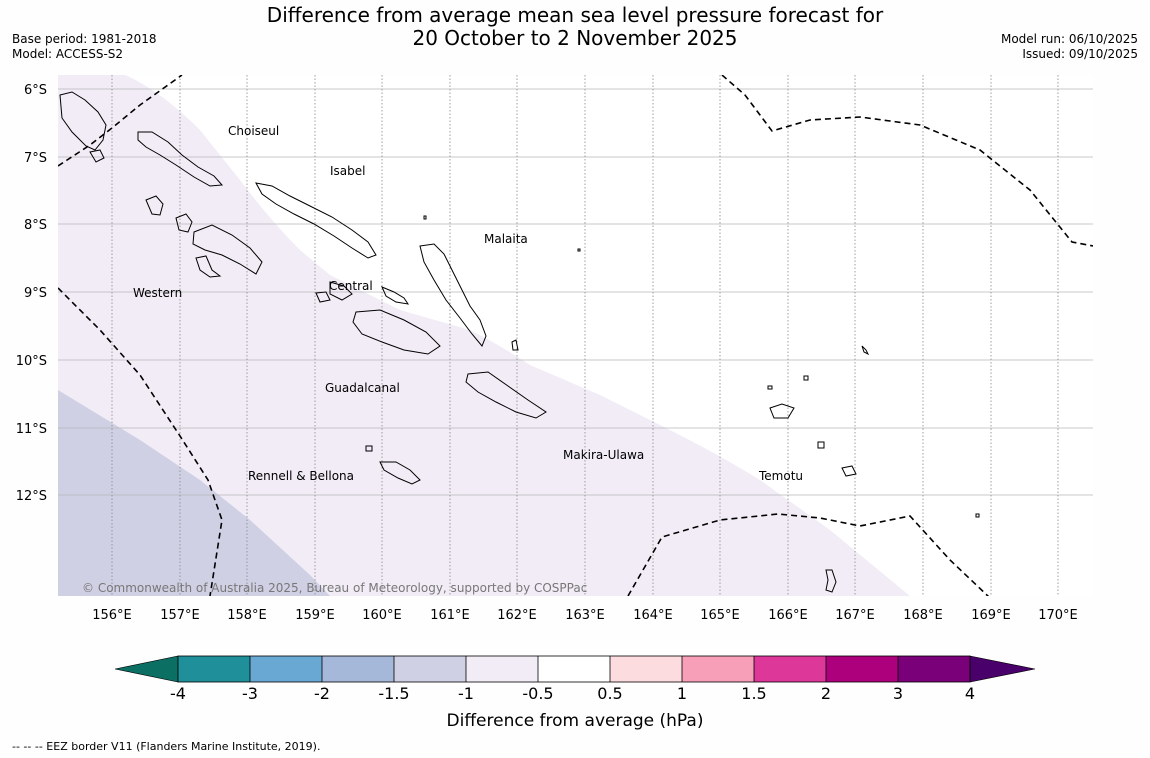  What do you see at coordinates (821, 445) in the screenshot?
I see `utupua-coast` at bounding box center [821, 445].